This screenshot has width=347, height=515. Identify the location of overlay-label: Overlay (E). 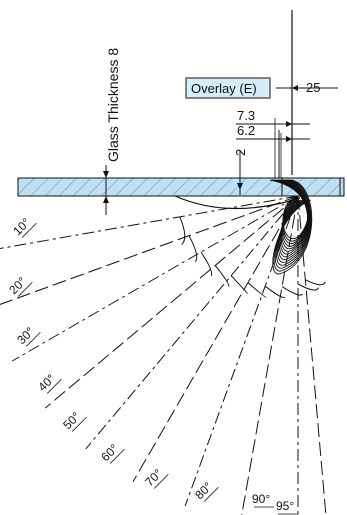
(224, 88).